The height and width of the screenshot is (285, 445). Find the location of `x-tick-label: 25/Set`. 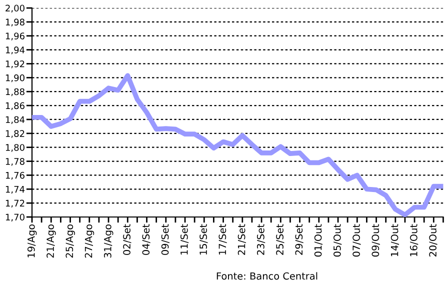

x-tick-label: 25/Set is located at coordinates (280, 239).